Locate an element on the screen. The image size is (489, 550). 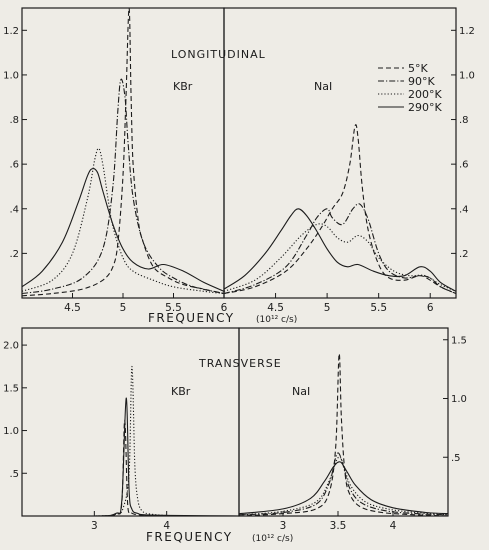
transverse-x-axis-label: FREQUENCY is located at coordinates (189, 537).